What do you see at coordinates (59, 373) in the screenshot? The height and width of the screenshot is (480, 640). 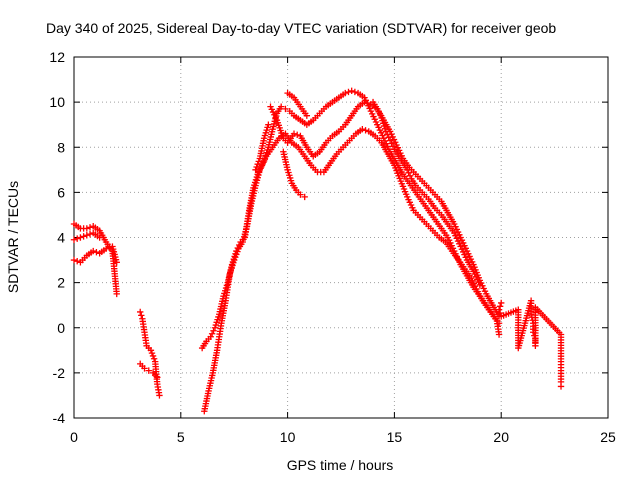 I see `y-tick-label: -2` at bounding box center [59, 373].